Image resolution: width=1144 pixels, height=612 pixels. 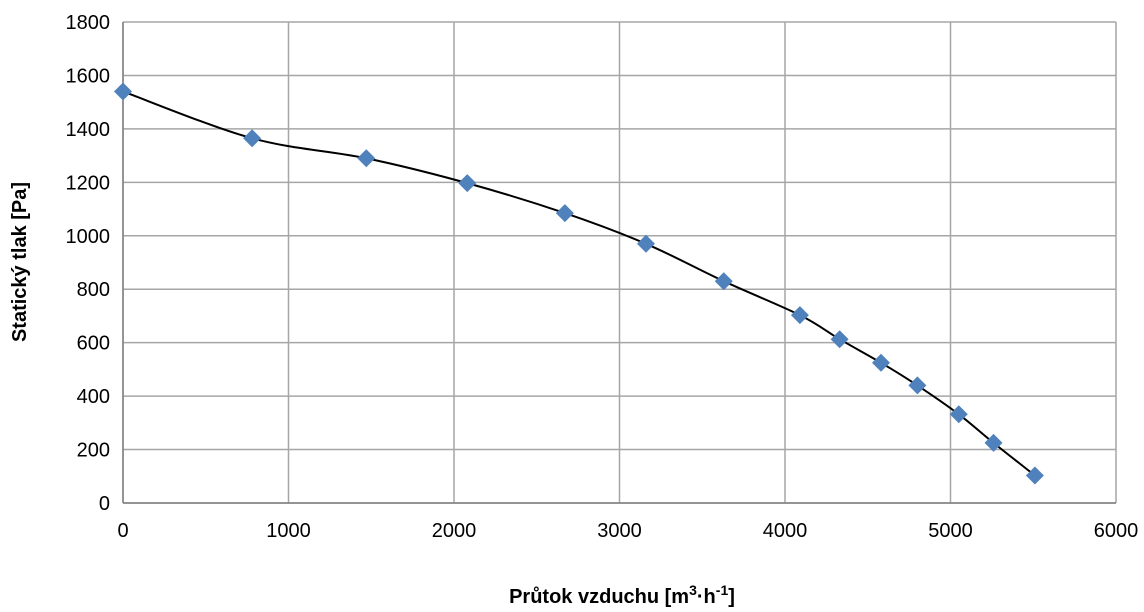 What do you see at coordinates (288, 531) in the screenshot?
I see `x-tick-label: 1000` at bounding box center [288, 531].